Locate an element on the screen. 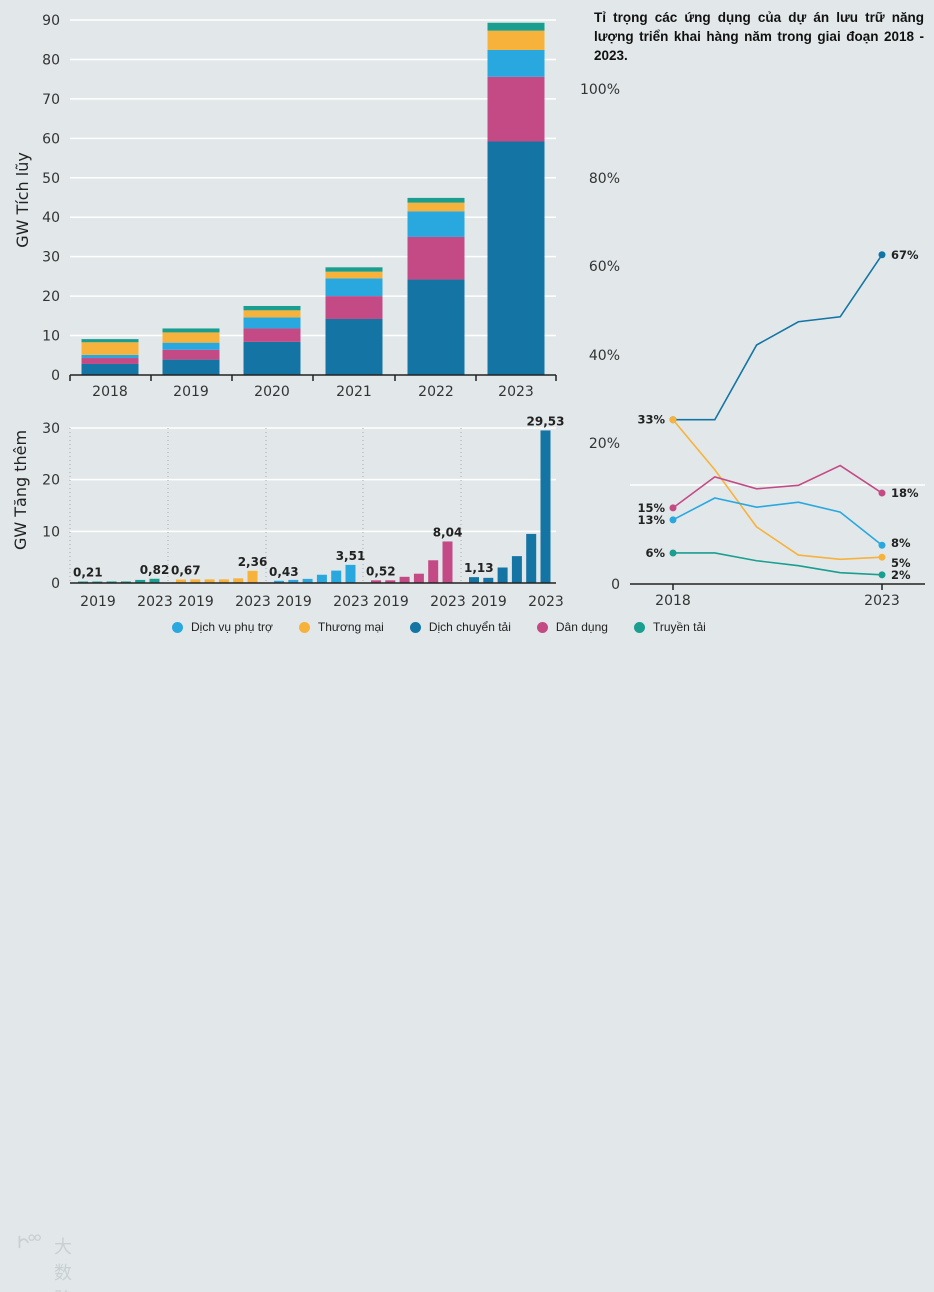 The image size is (934, 1292). y-tick-label: 50 is located at coordinates (51, 179).